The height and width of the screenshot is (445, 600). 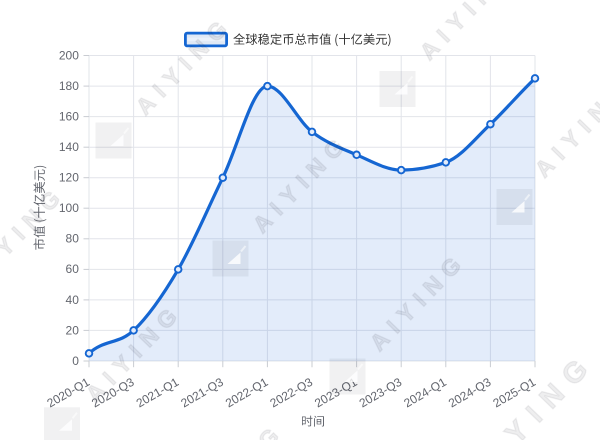 What do you see at coordinates (69, 117) in the screenshot?
I see `svg-text: 160` at bounding box center [69, 117].